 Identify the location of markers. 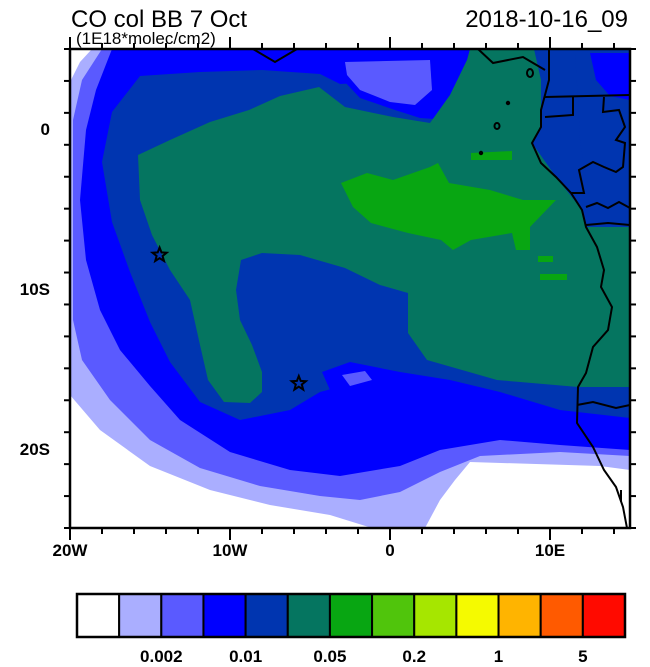
(229, 318).